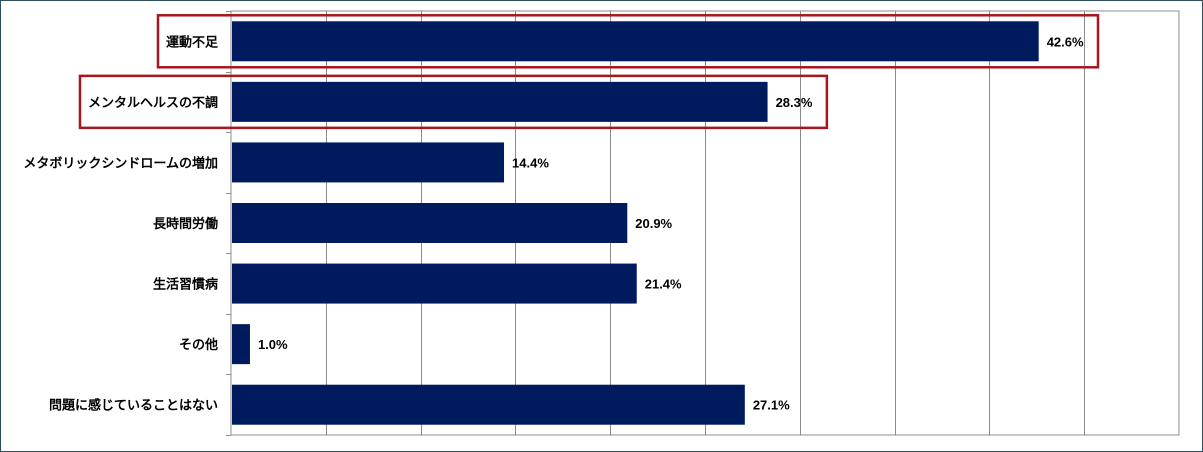 Image resolution: width=1203 pixels, height=452 pixels. I want to click on category-label: その他, so click(198, 345).